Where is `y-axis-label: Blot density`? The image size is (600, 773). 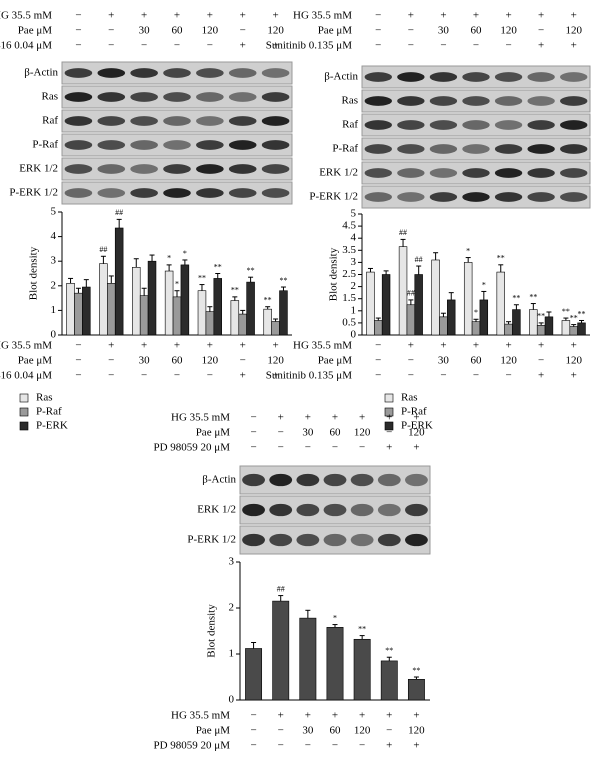 y-axis-label: Blot density is located at coordinates (334, 274).